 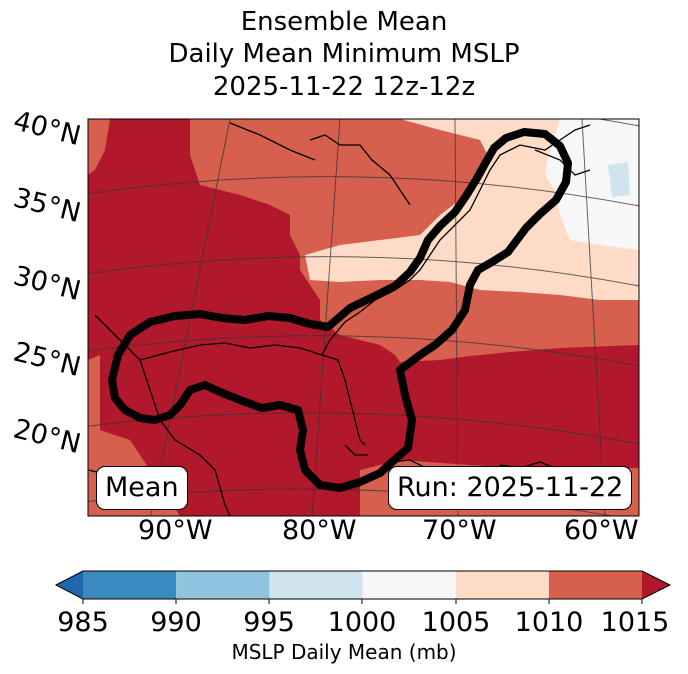 What do you see at coordinates (344, 54) in the screenshot?
I see `title-line-2: Daily Mean Minimum MSLP` at bounding box center [344, 54].